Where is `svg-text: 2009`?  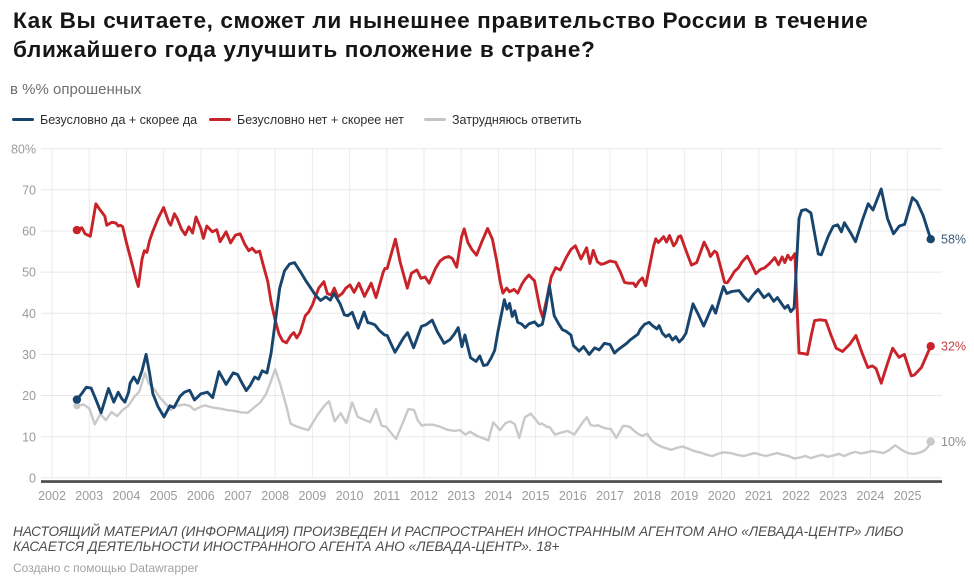 svg-text: 2009 is located at coordinates (312, 496).